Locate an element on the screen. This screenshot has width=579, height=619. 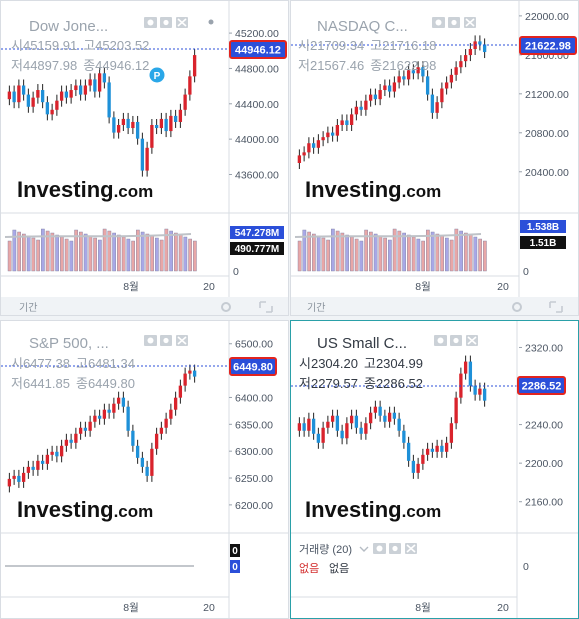
y-tick-label: 44800.00 is located at coordinates (257, 69).